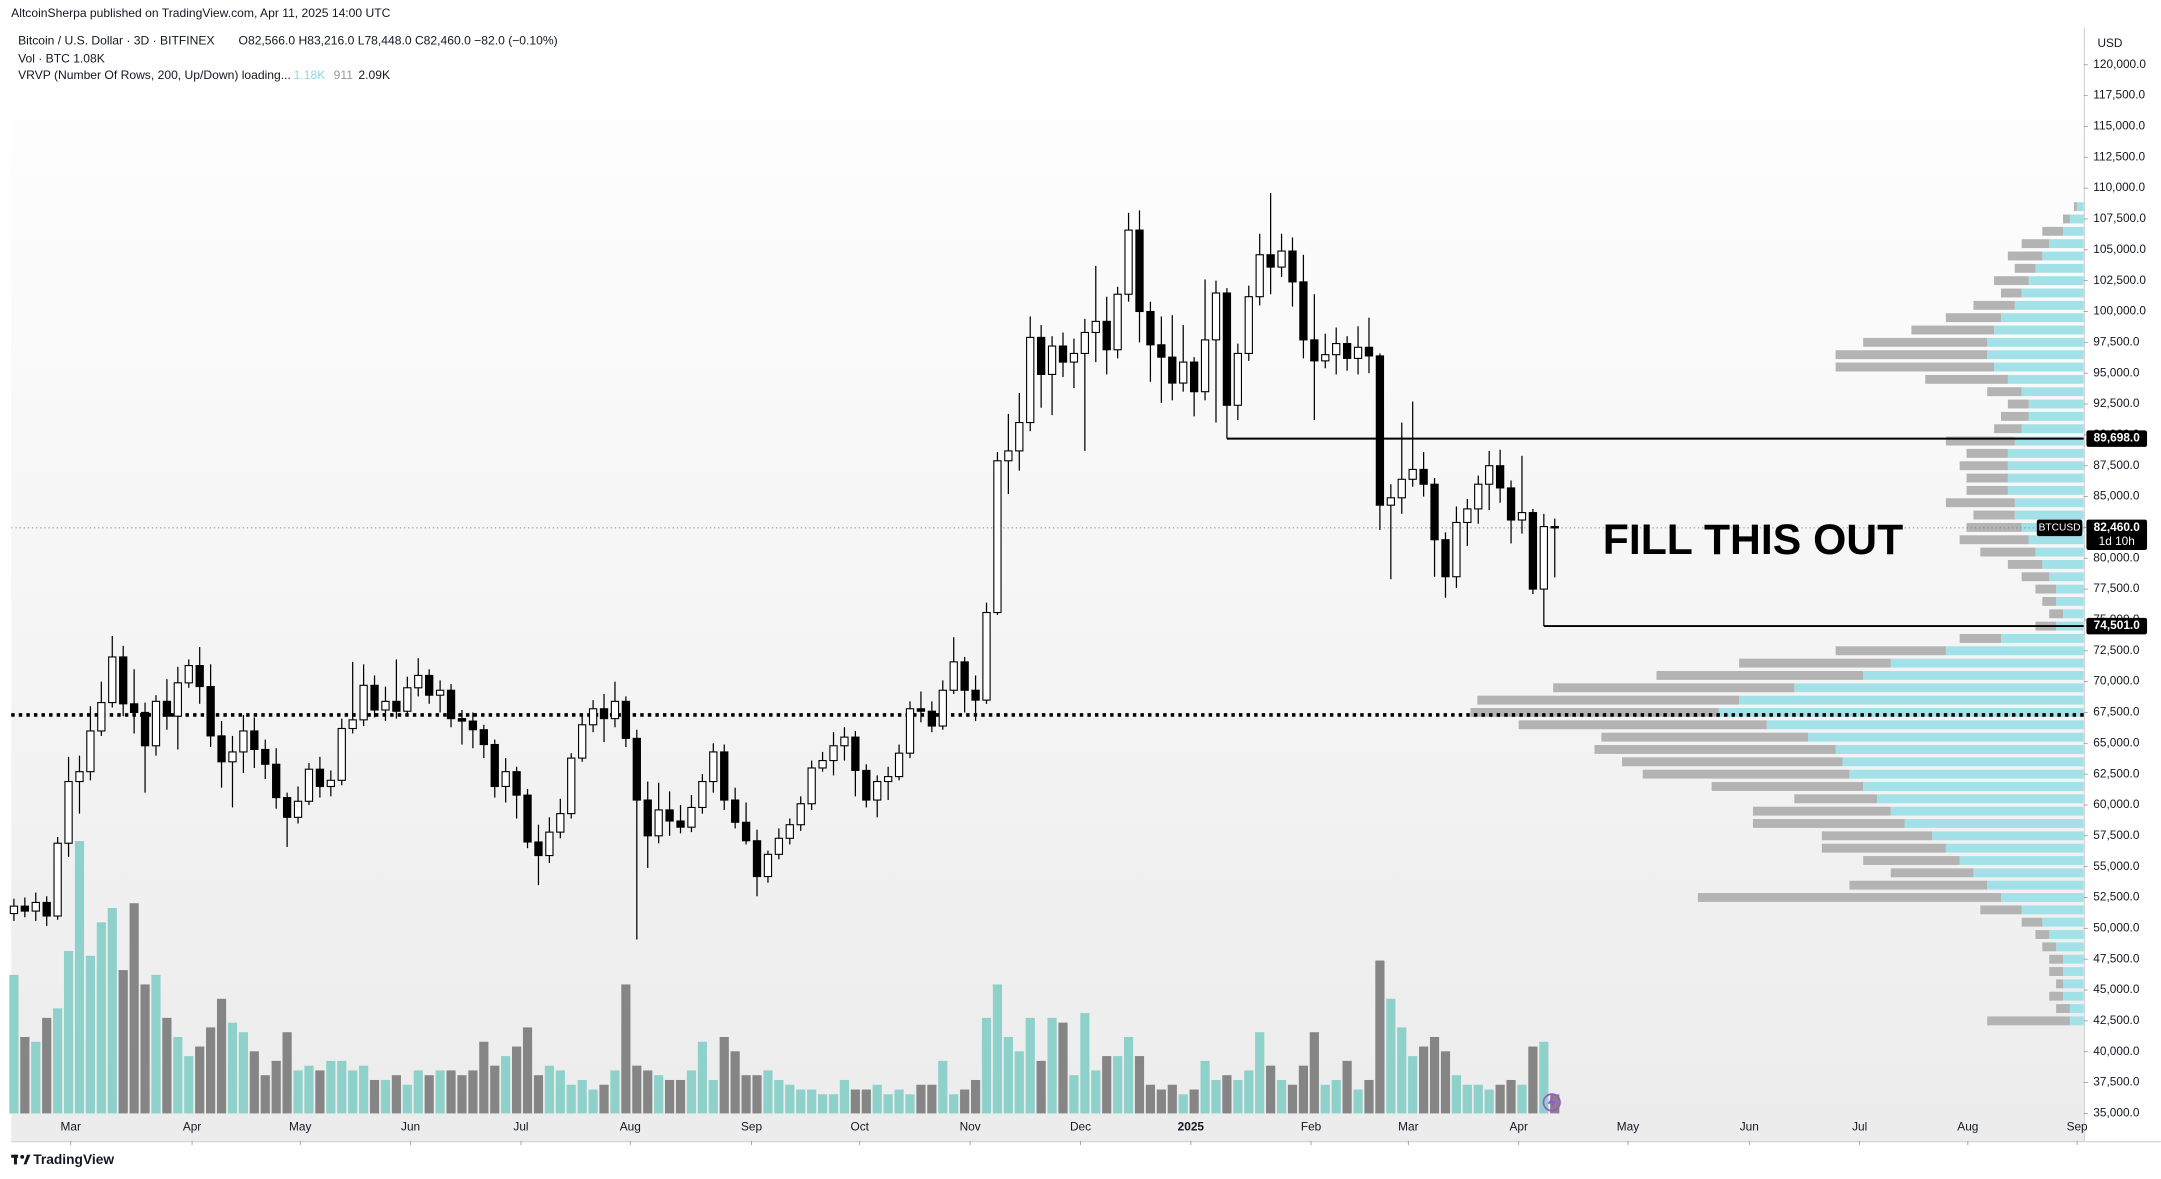  What do you see at coordinates (1080, 1126) in the screenshot?
I see `x-tick-label: Dec` at bounding box center [1080, 1126].